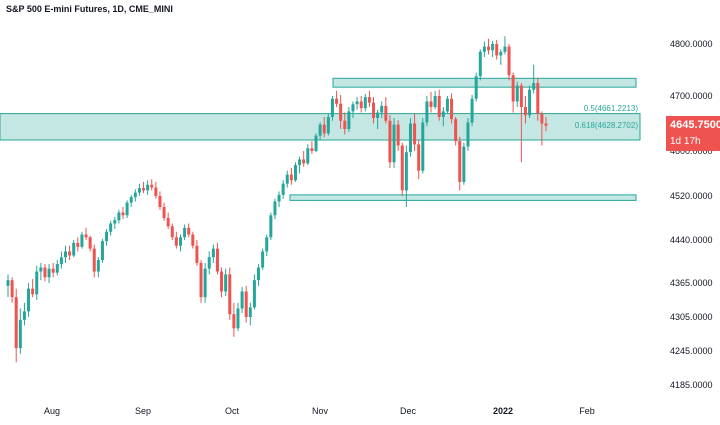 The height and width of the screenshot is (425, 720). I want to click on y-tick-label: 4800.0000, so click(691, 44).